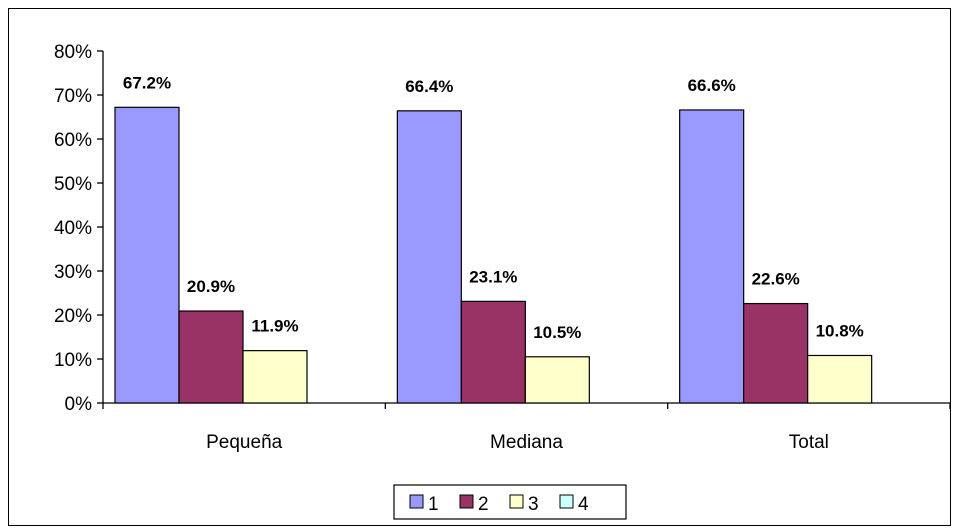 The image size is (959, 532). What do you see at coordinates (73, 96) in the screenshot?
I see `y-tick-label: 70%` at bounding box center [73, 96].